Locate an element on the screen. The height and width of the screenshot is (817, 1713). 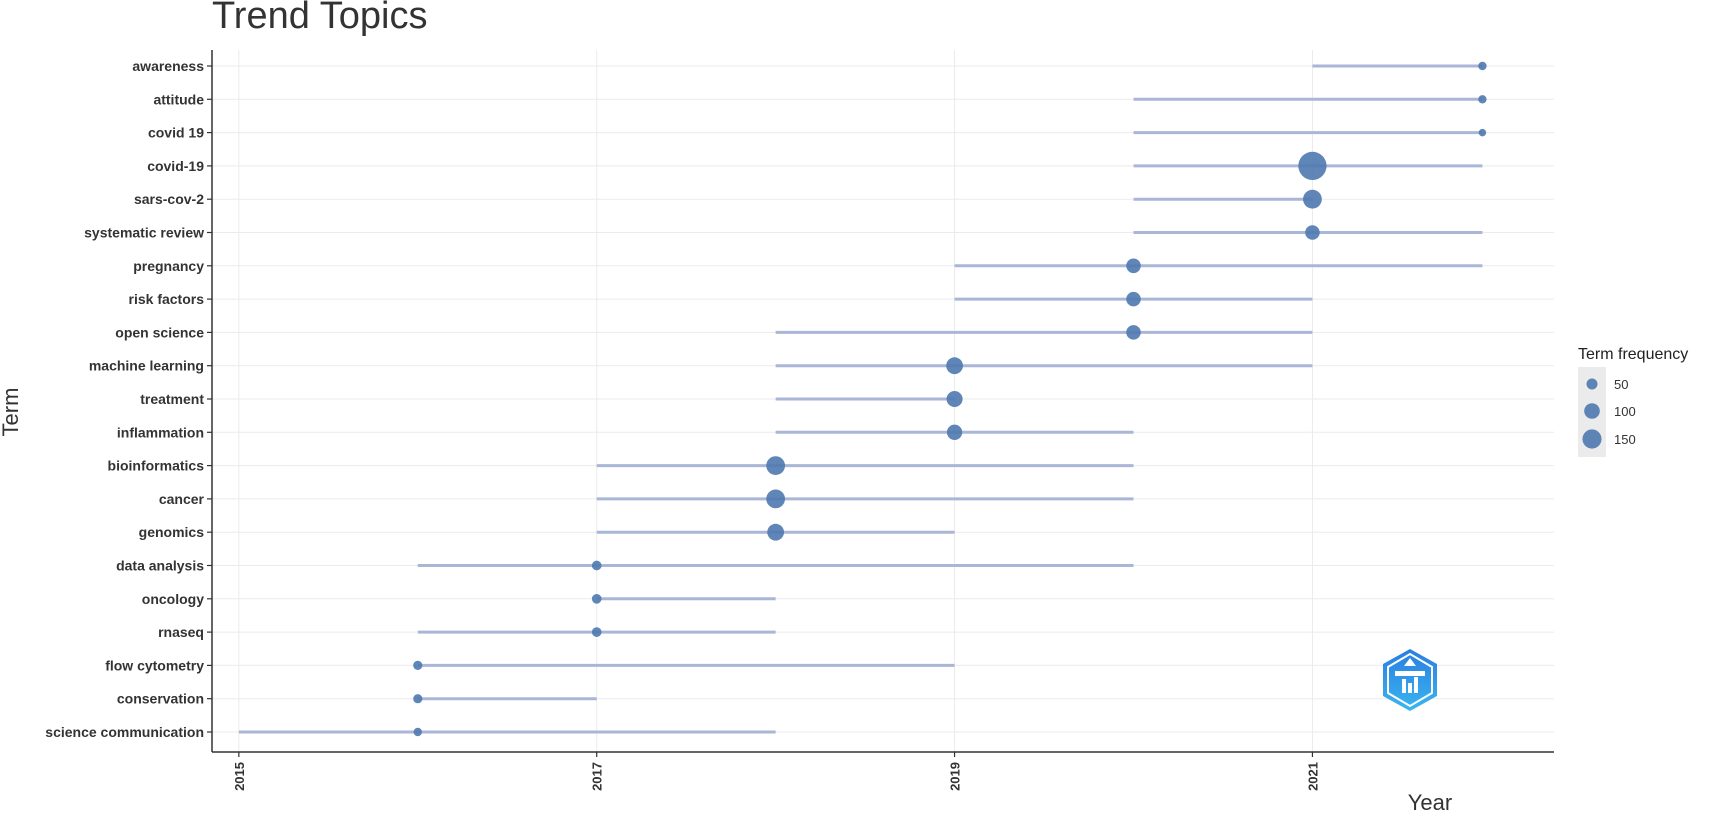
y-tick-label: cancer is located at coordinates (182, 499).